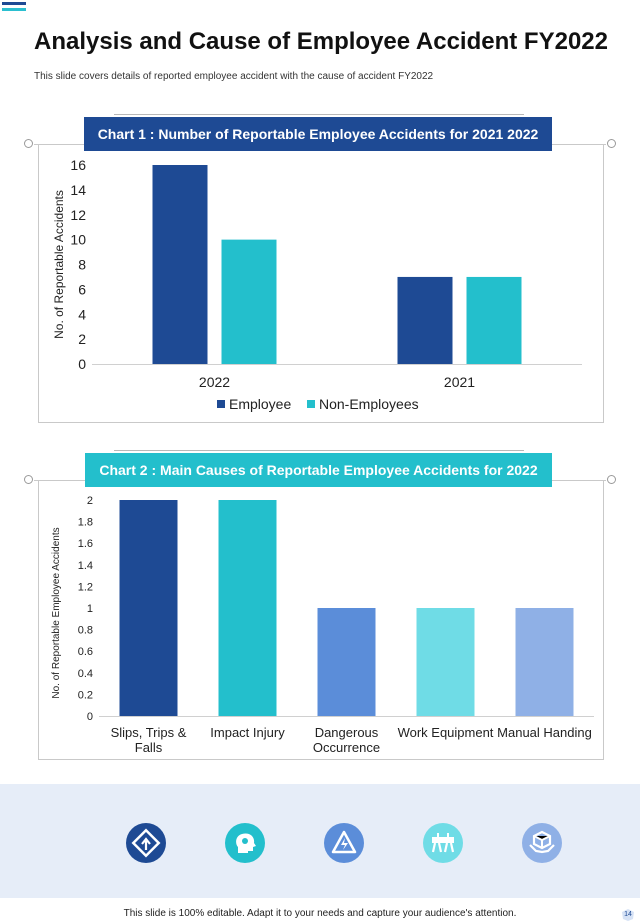  What do you see at coordinates (85, 652) in the screenshot?
I see `chart2-y-tick-label: 0.6` at bounding box center [85, 652].